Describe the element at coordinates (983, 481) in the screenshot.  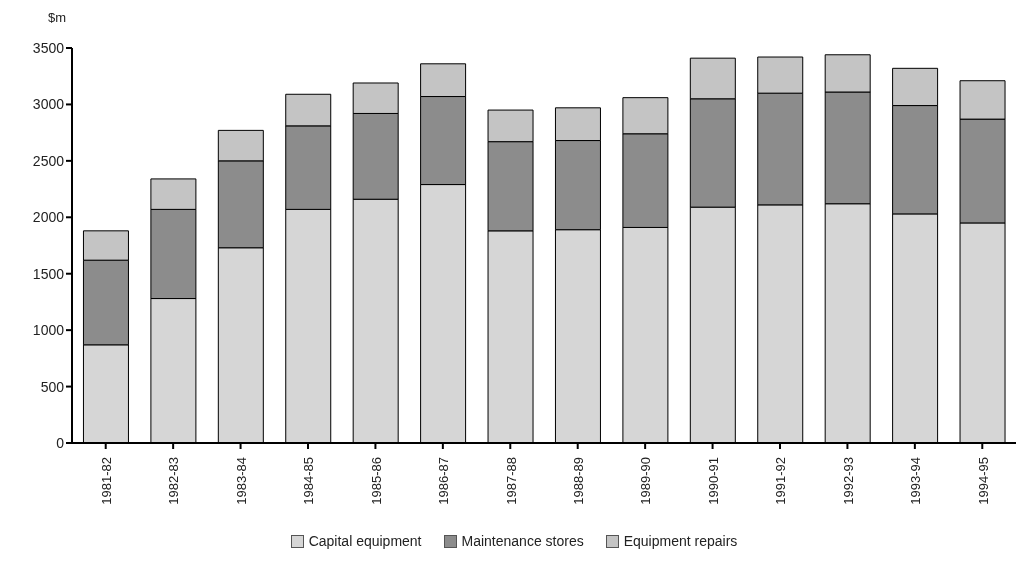
I see `x-tick-label: 1994-95` at that location.